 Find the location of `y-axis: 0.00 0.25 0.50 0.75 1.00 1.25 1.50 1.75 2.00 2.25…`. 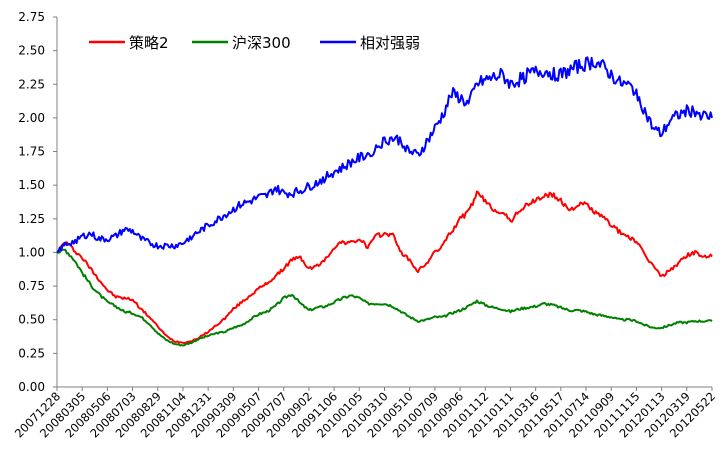

y-axis: 0.00 0.25 0.50 0.75 1.00 1.25 1.50 1.75 2.00 2.25… is located at coordinates (38, 202).